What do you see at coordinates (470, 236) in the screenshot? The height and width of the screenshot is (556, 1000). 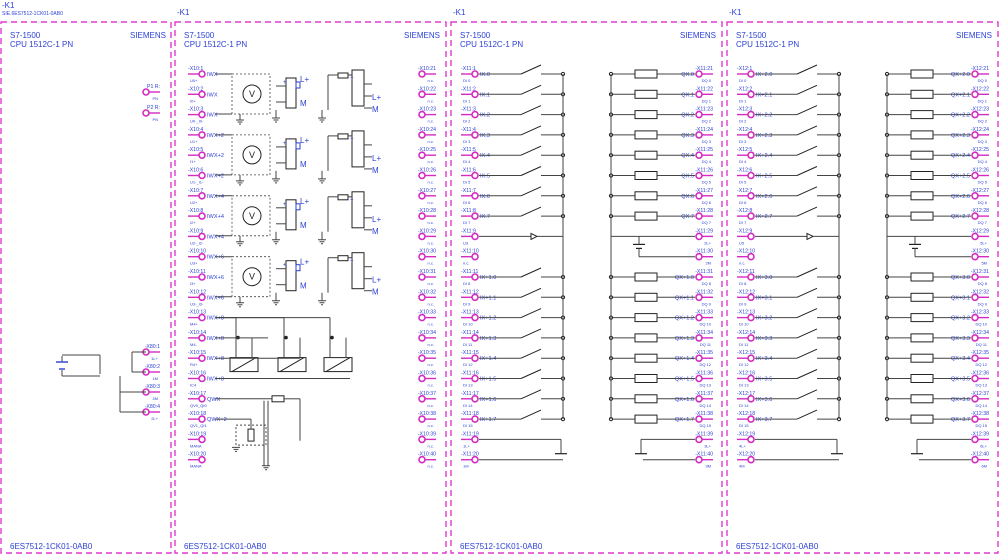 I see `digital-input-terminal: -X11:9 U3` at bounding box center [470, 236].